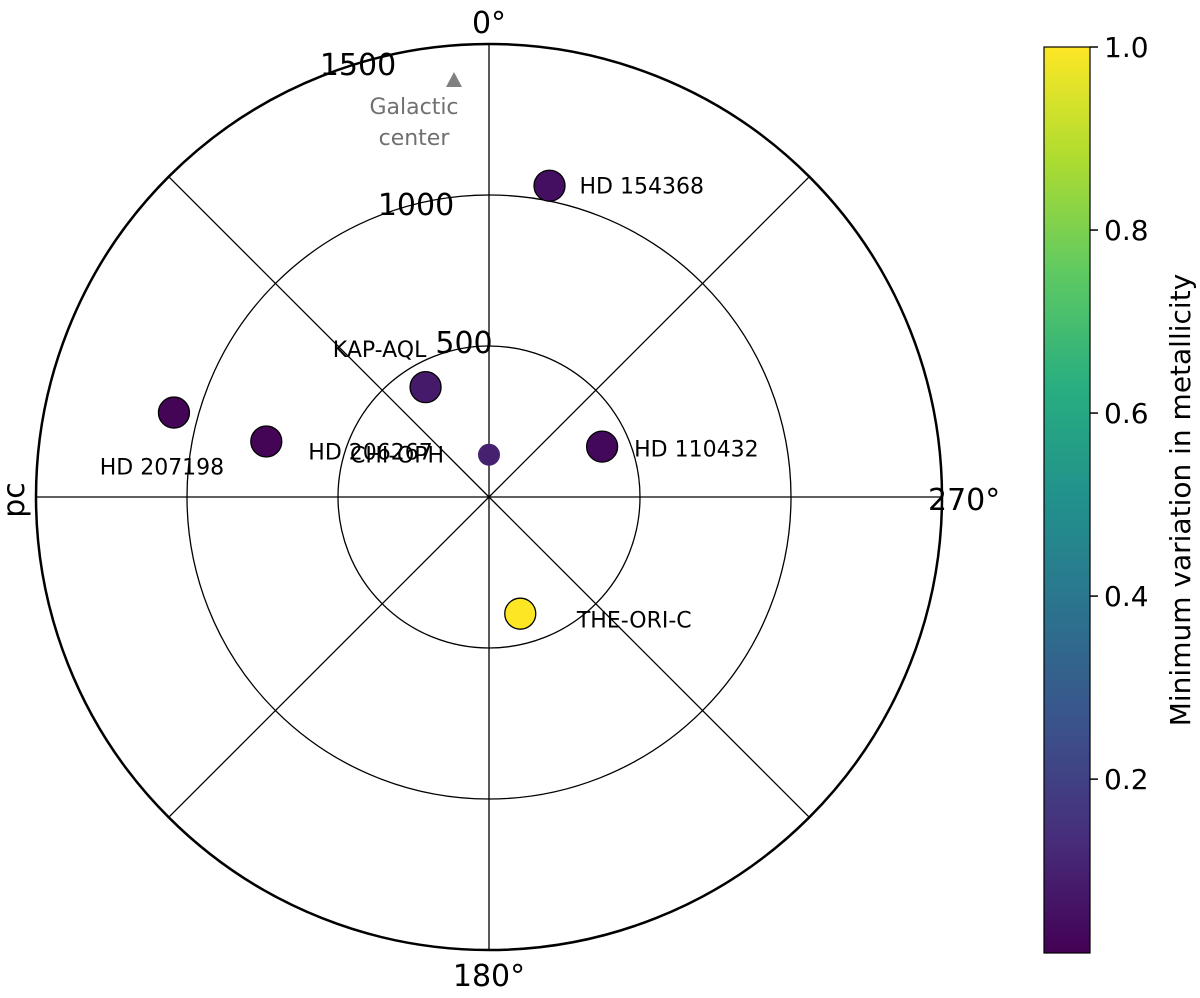 The height and width of the screenshot is (998, 1200). Describe the element at coordinates (634, 621) in the screenshot. I see `data-point-label-the-ori-c: THE-ORI-C` at that location.